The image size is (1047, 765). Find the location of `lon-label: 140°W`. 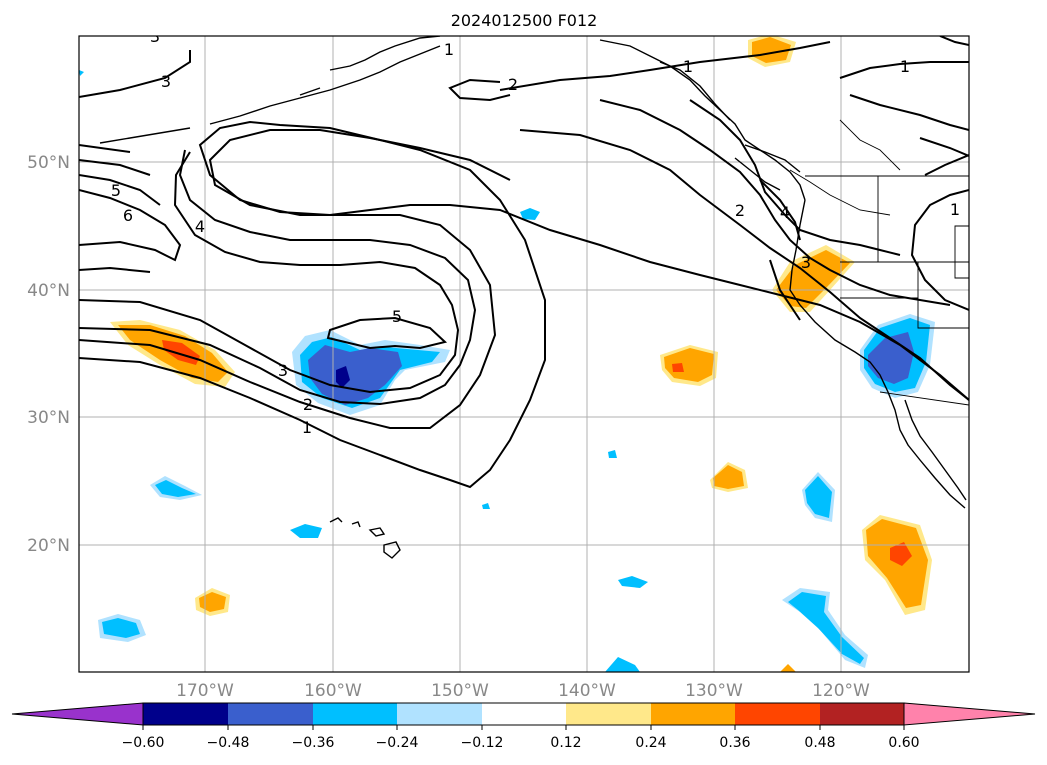

lon-label: 140°W is located at coordinates (587, 691).